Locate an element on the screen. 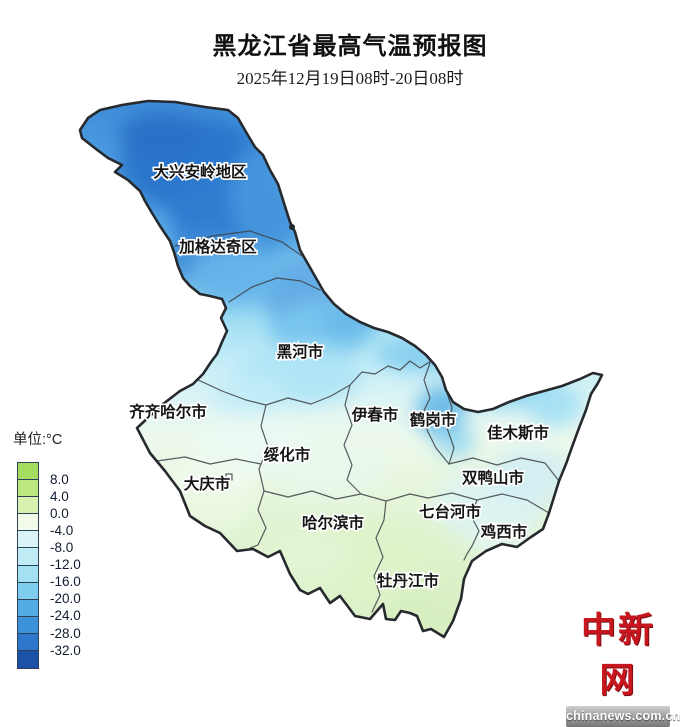 This screenshot has height=727, width=700. legend-tick-label: -28.0 is located at coordinates (65, 633).